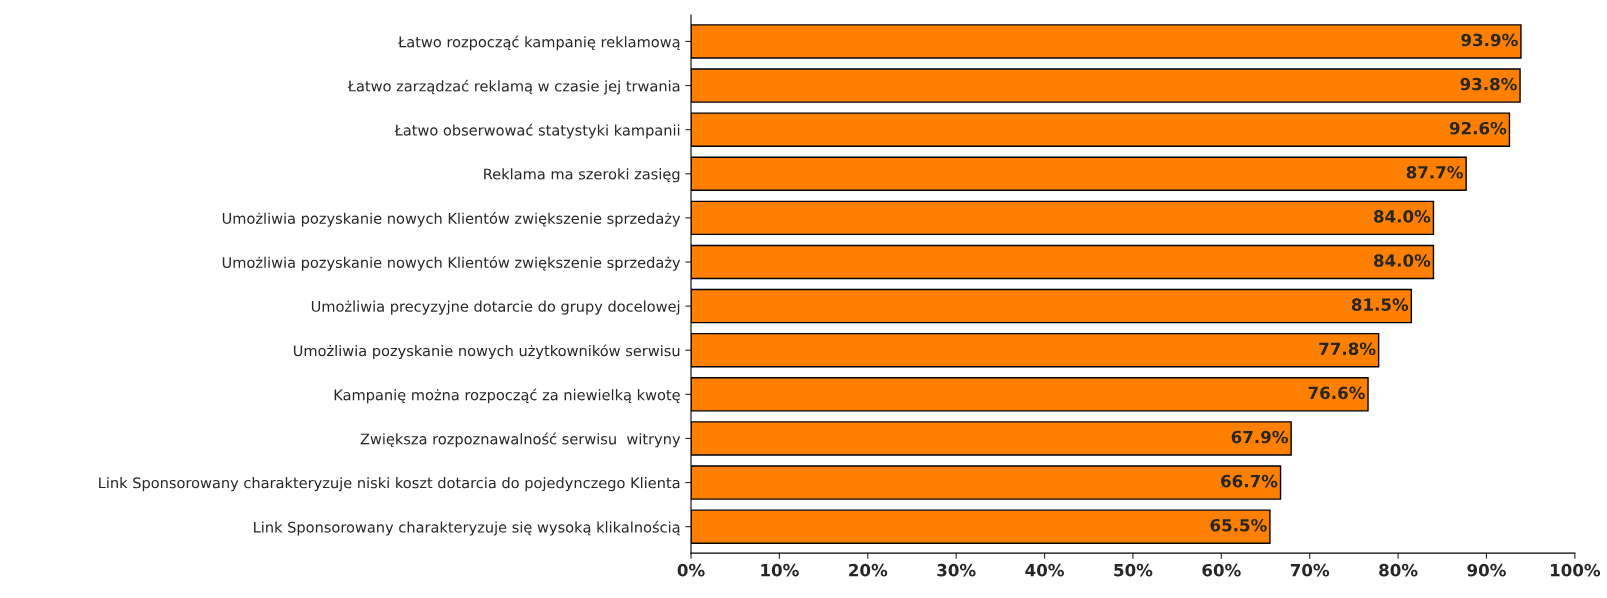 Image resolution: width=1607 pixels, height=598 pixels. I want to click on x-tick-label: 60%, so click(1221, 570).